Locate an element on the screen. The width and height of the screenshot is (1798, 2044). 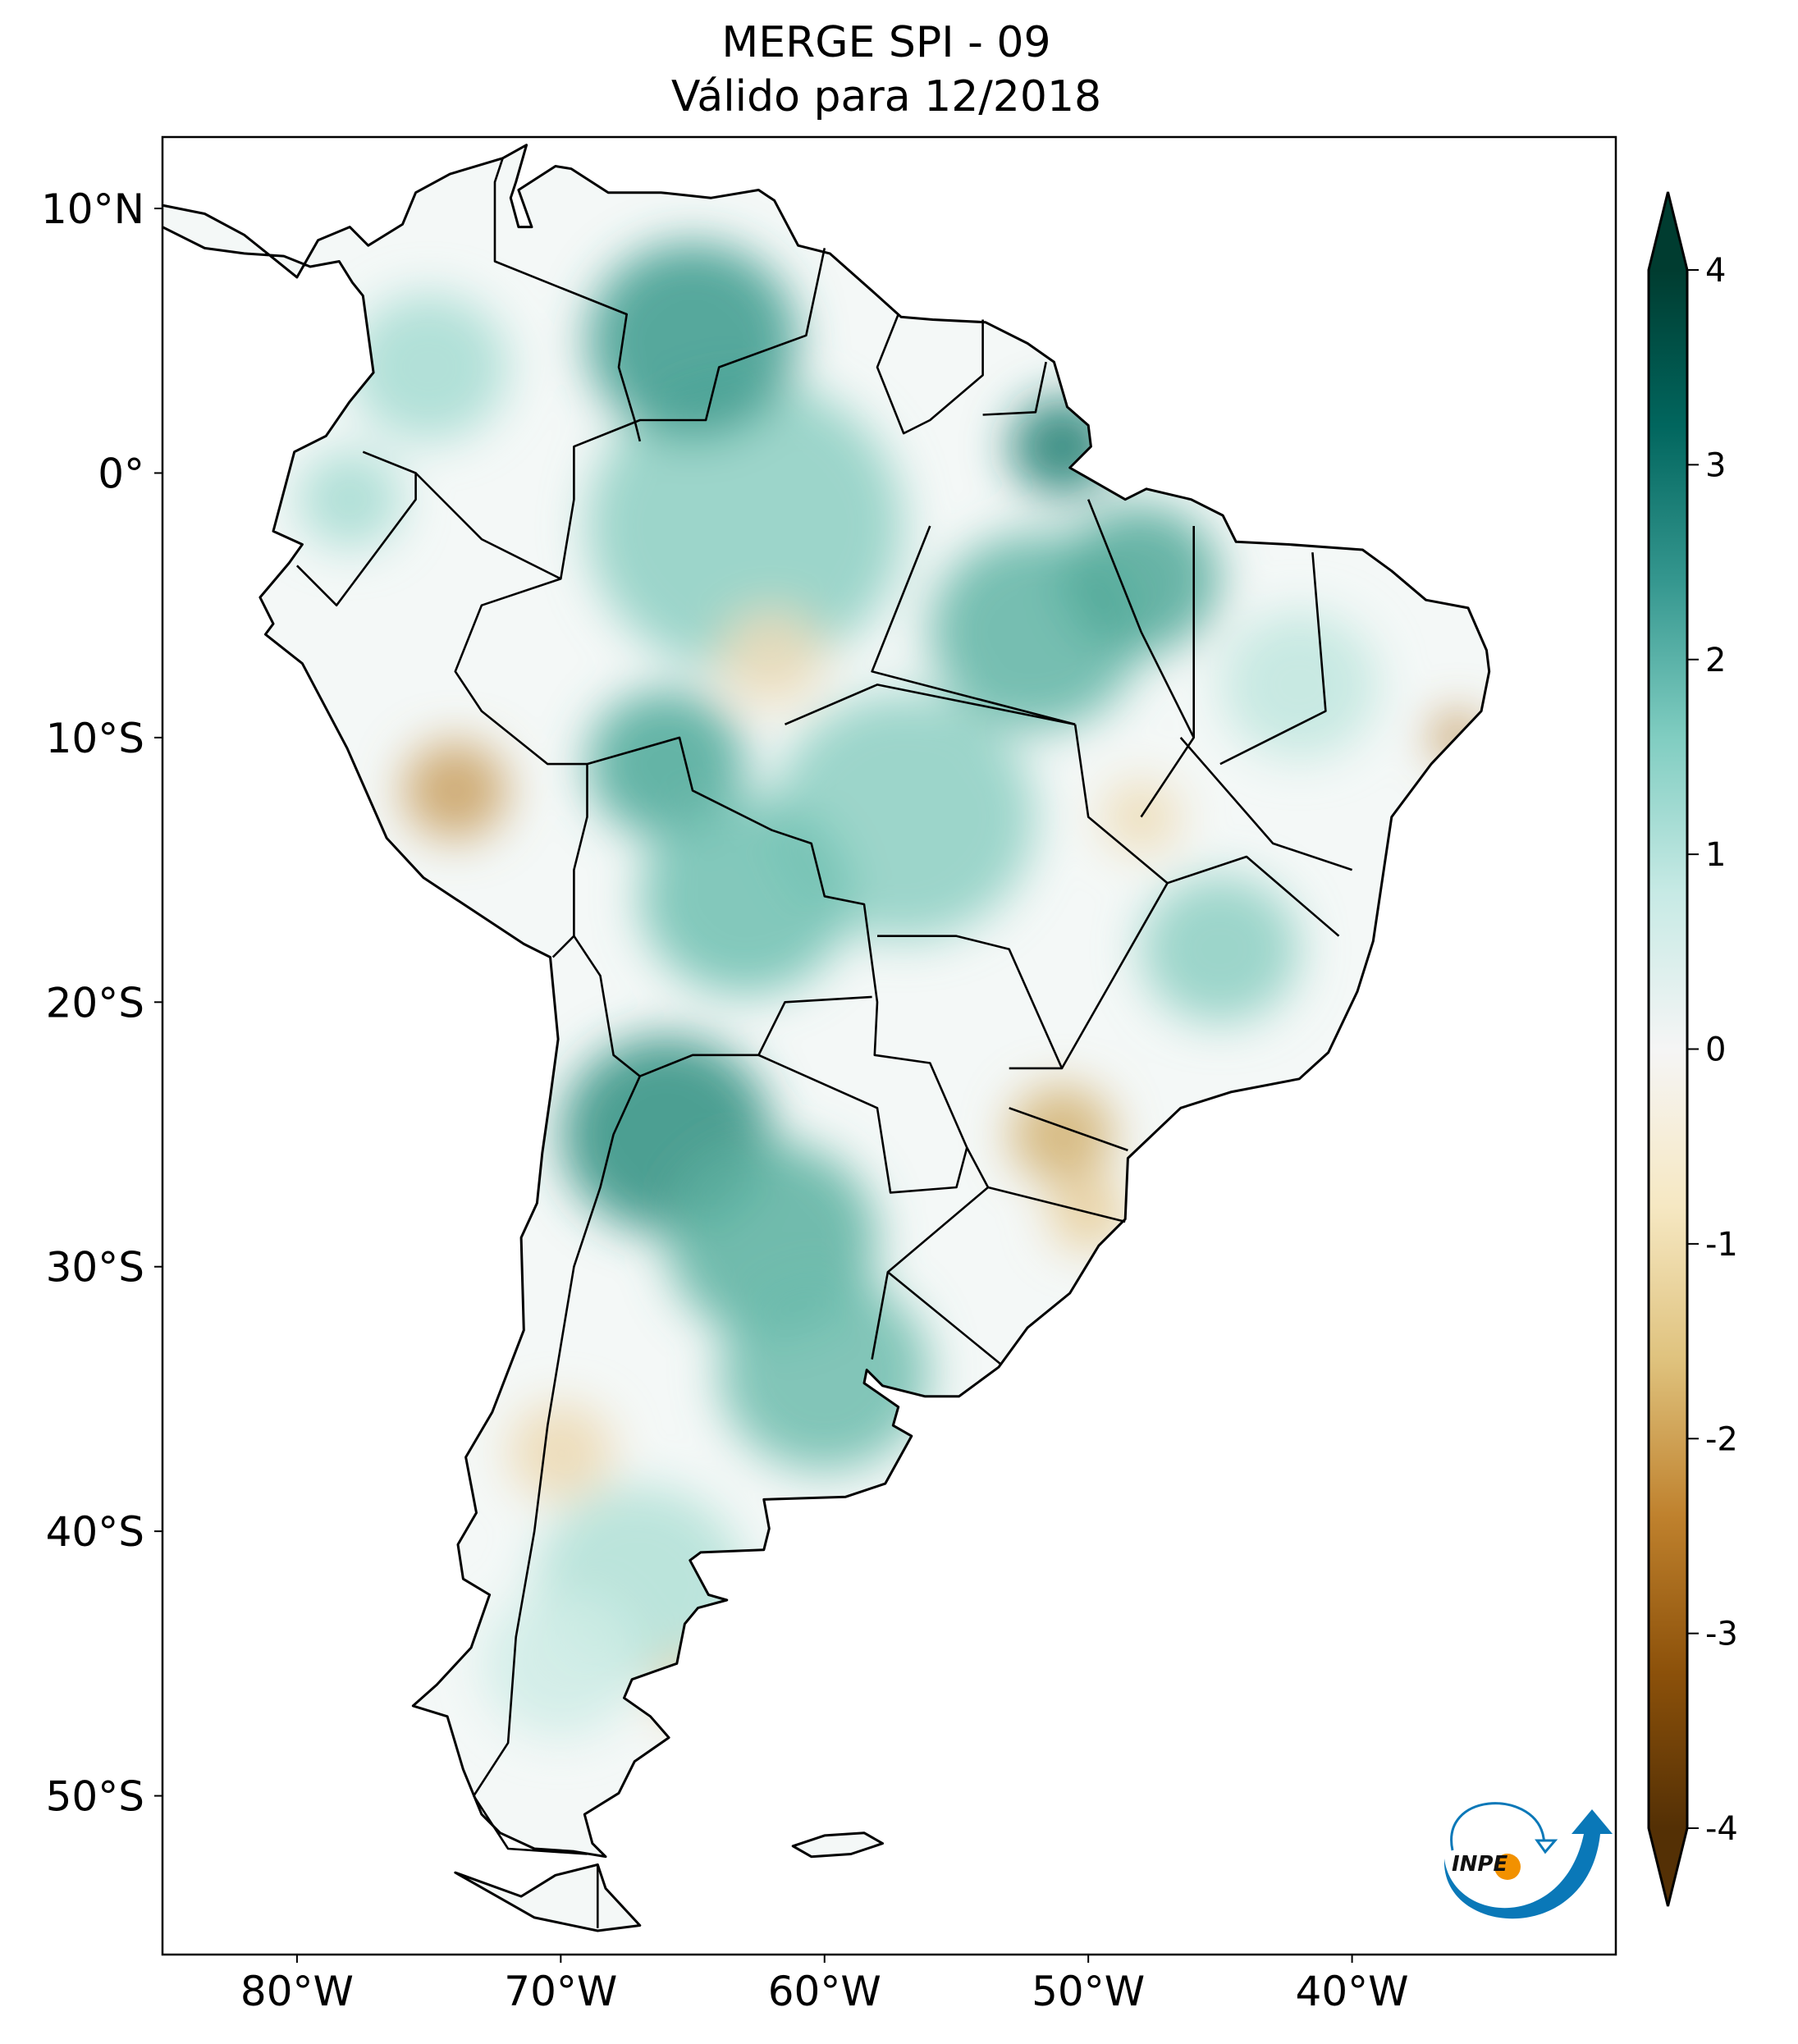
colorbar-tick-label: 1 is located at coordinates (1715, 855).